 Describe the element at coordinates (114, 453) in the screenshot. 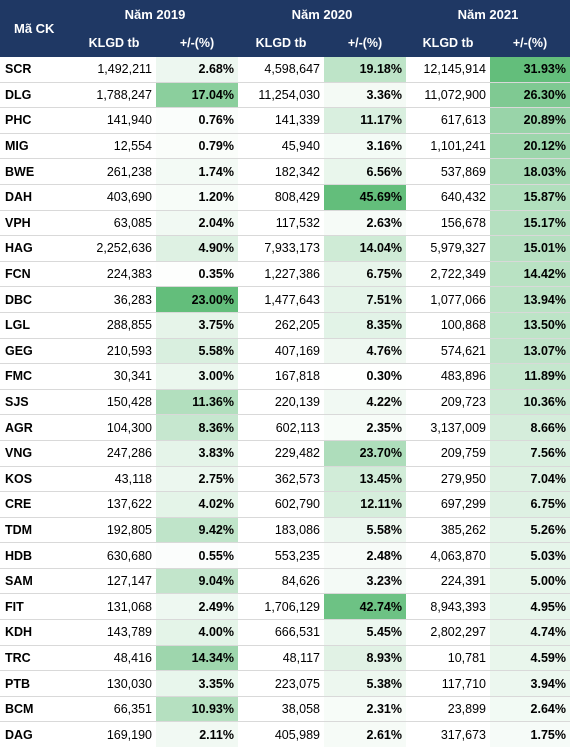

I see `volume-2019-cell: 247,286` at that location.